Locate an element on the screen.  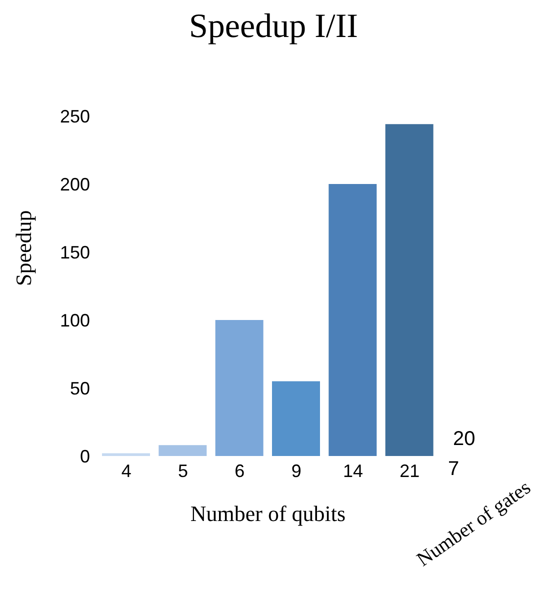
x-tick-label: 14 is located at coordinates (353, 470).